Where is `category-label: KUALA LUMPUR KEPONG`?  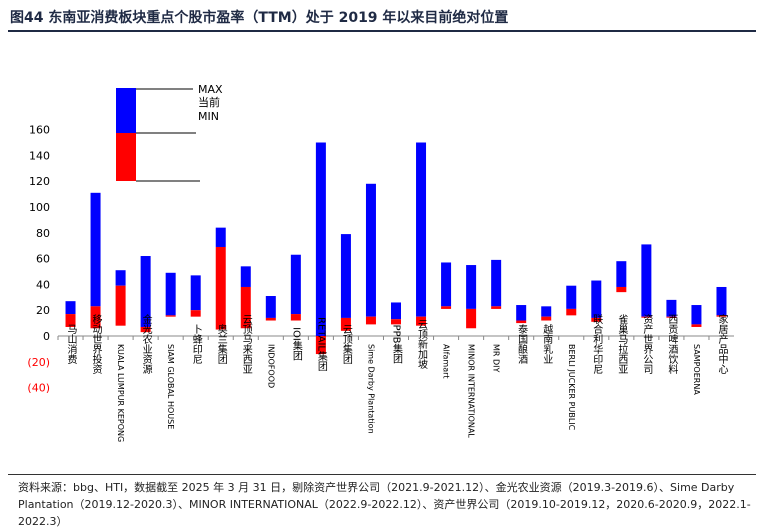 category-label: KUALA LUMPUR KEPONG is located at coordinates (120, 393).